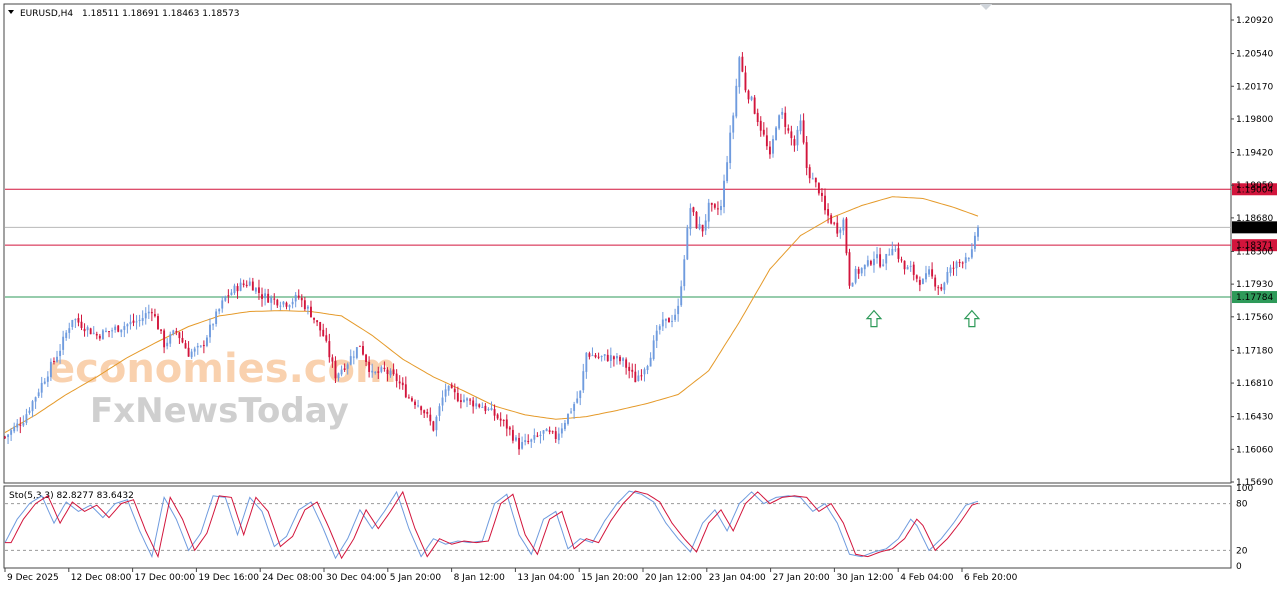 The width and height of the screenshot is (1280, 589). Describe the element at coordinates (986, 7) in the screenshot. I see `chart-shift-marker` at that location.